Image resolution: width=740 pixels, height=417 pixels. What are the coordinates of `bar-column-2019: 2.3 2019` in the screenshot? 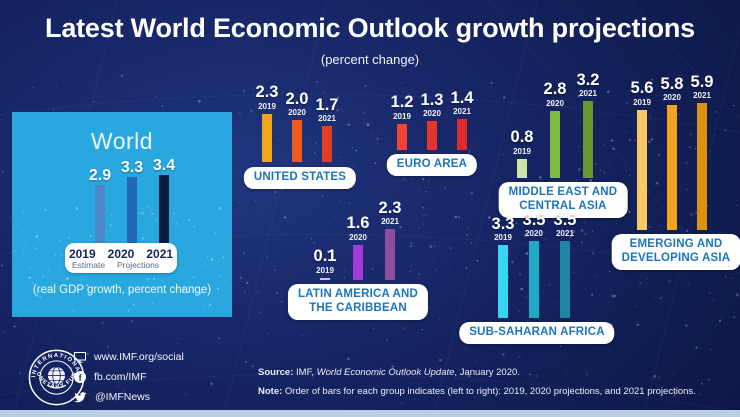 It's located at (267, 123).